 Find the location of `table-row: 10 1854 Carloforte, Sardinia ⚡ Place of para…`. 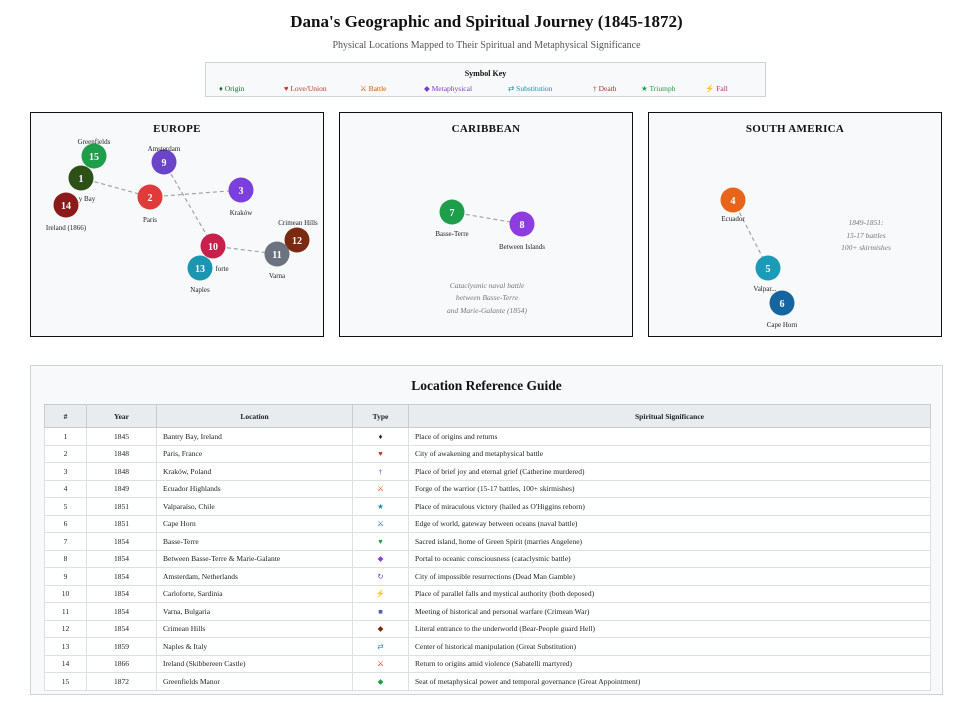

table-row: 10 1854 Carloforte, Sardinia ⚡ Place of para… is located at coordinates (487, 593).